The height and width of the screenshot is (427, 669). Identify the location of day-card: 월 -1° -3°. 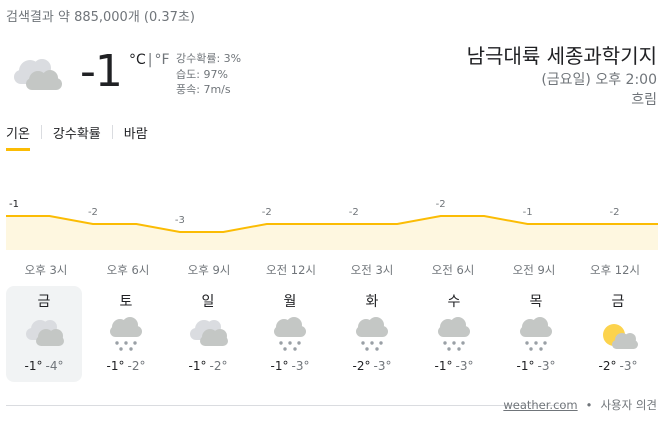
(290, 334).